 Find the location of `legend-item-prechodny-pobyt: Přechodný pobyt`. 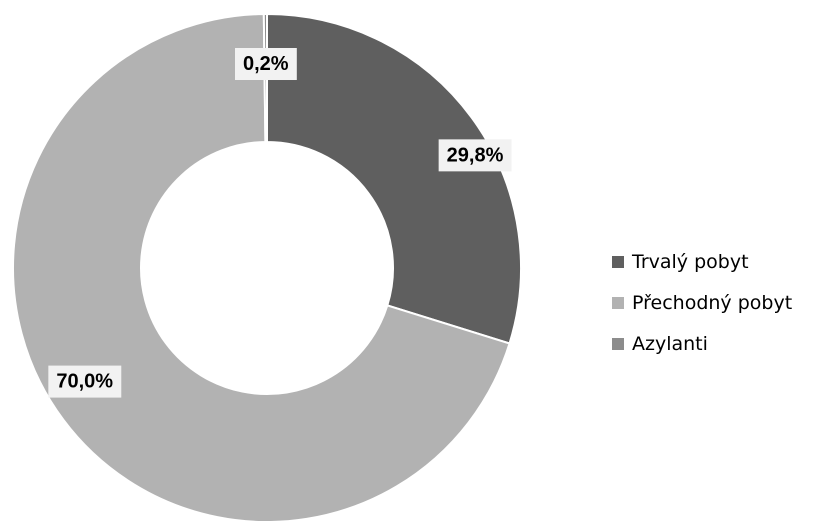

legend-item-prechodny-pobyt: Přechodný pobyt is located at coordinates (702, 303).